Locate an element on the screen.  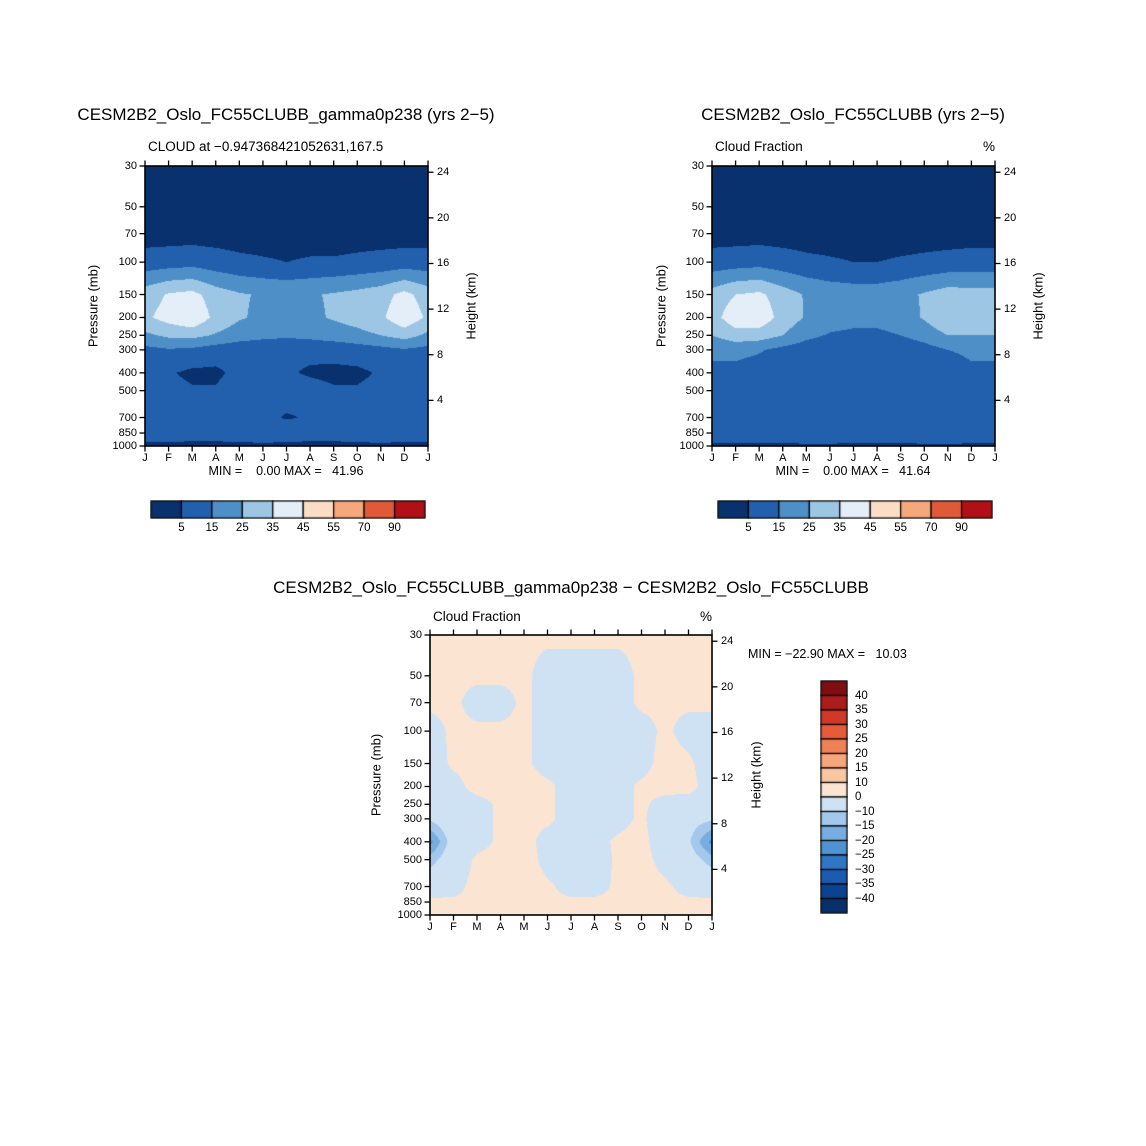
pressure-tick-label: 70 is located at coordinates (415, 702).